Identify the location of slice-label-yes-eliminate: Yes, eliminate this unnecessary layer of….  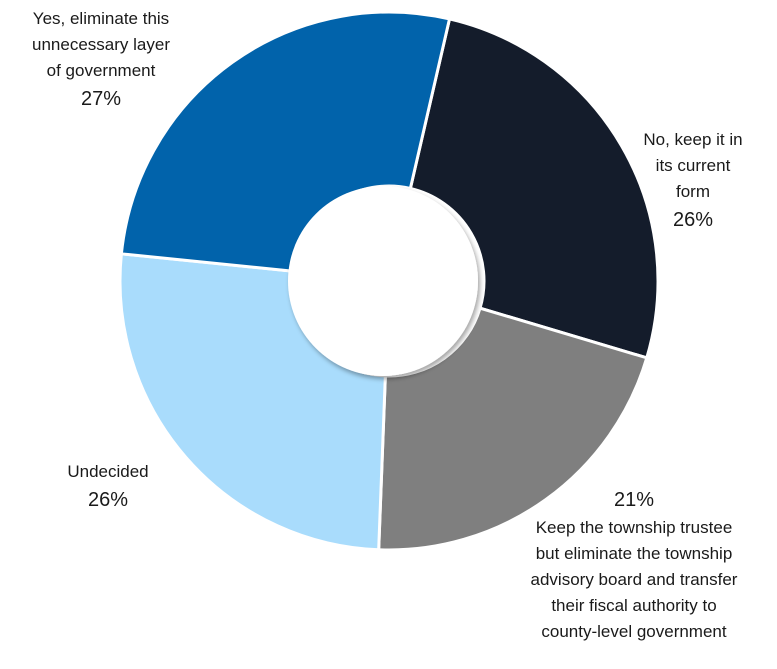
(101, 44).